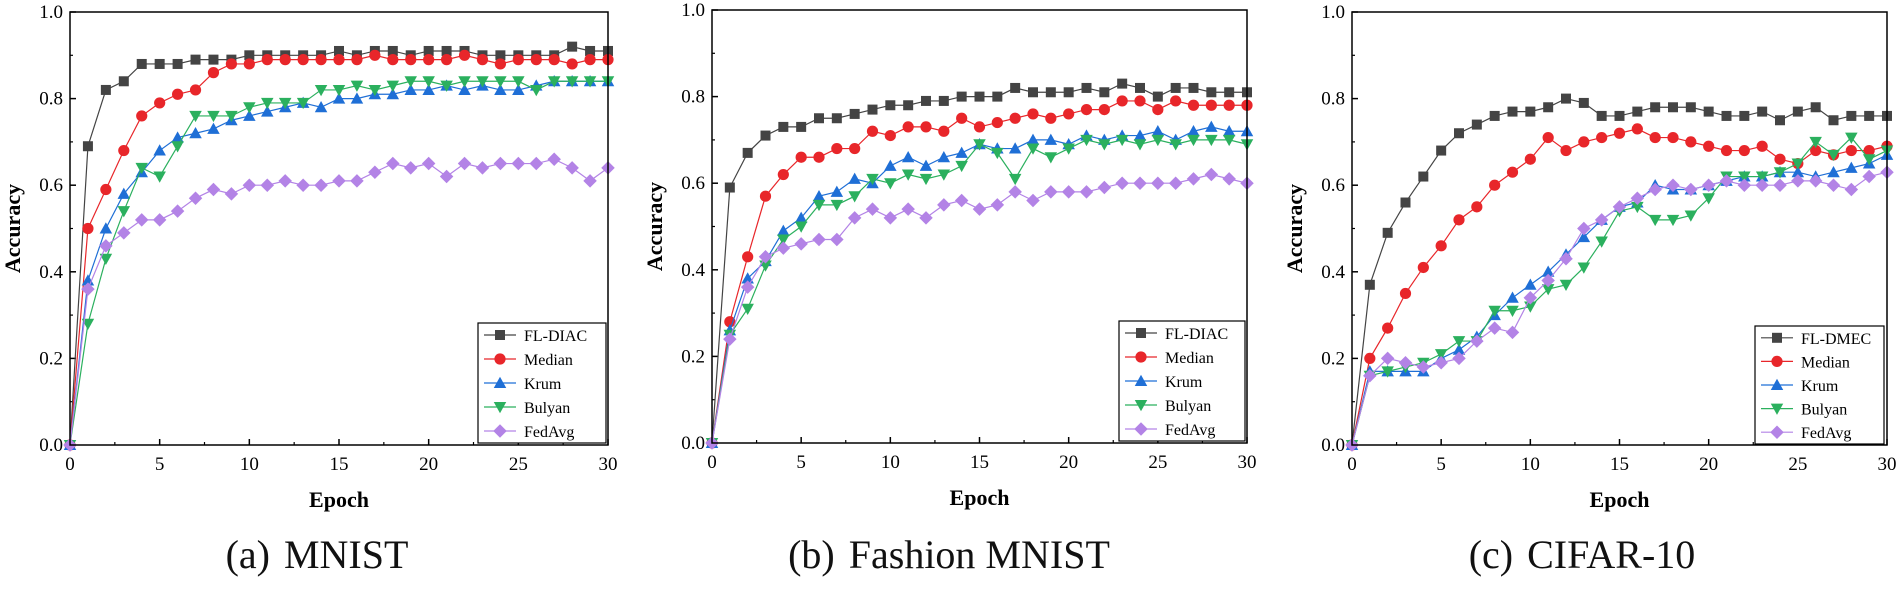  Describe the element at coordinates (811, 554) in the screenshot. I see `caption-label: (b)` at that location.